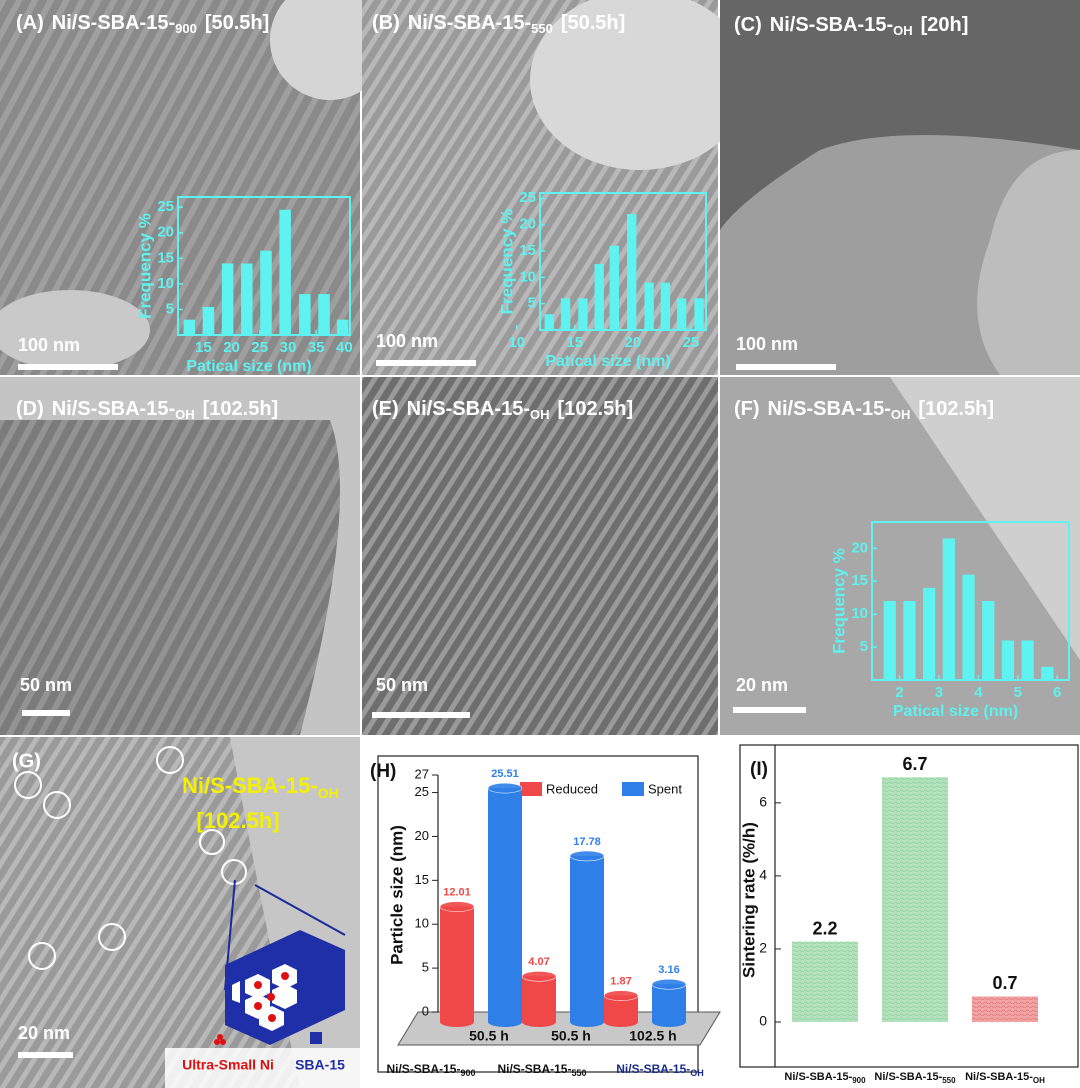 This screenshot has width=1080, height=1088. Describe the element at coordinates (748, 25) in the screenshot. I see `panel-label: (C)` at that location.